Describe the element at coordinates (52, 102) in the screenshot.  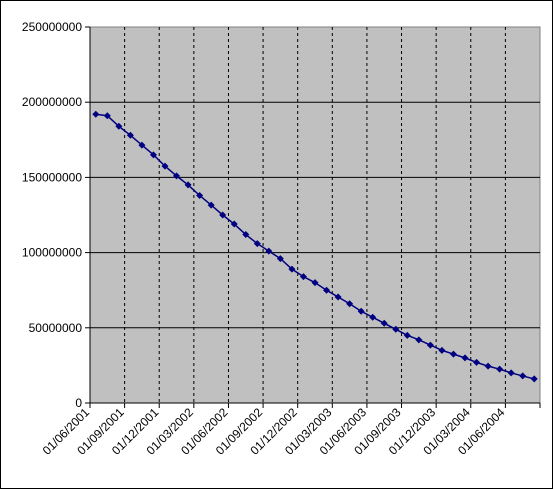
I see `y-tick-label: 200000000` at that location.